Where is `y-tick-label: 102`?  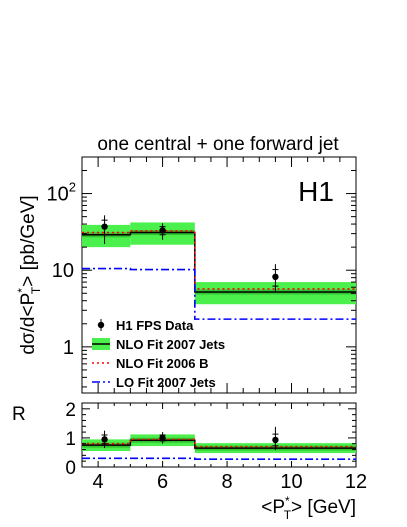 y-tick-label: 102 is located at coordinates (61, 193).